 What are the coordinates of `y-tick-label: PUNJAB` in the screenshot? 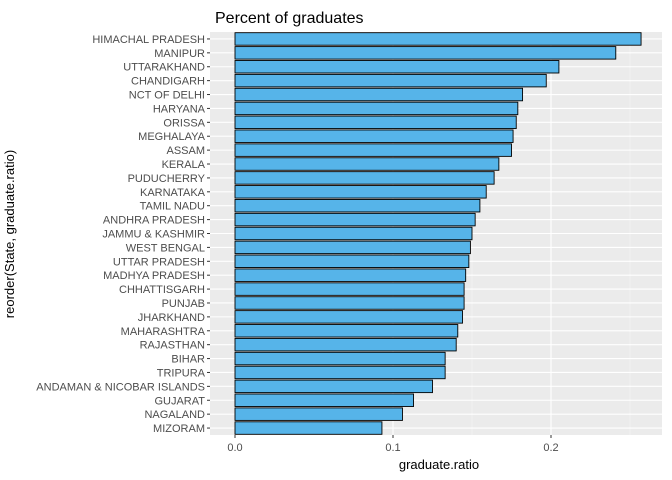 It's located at (183, 304).